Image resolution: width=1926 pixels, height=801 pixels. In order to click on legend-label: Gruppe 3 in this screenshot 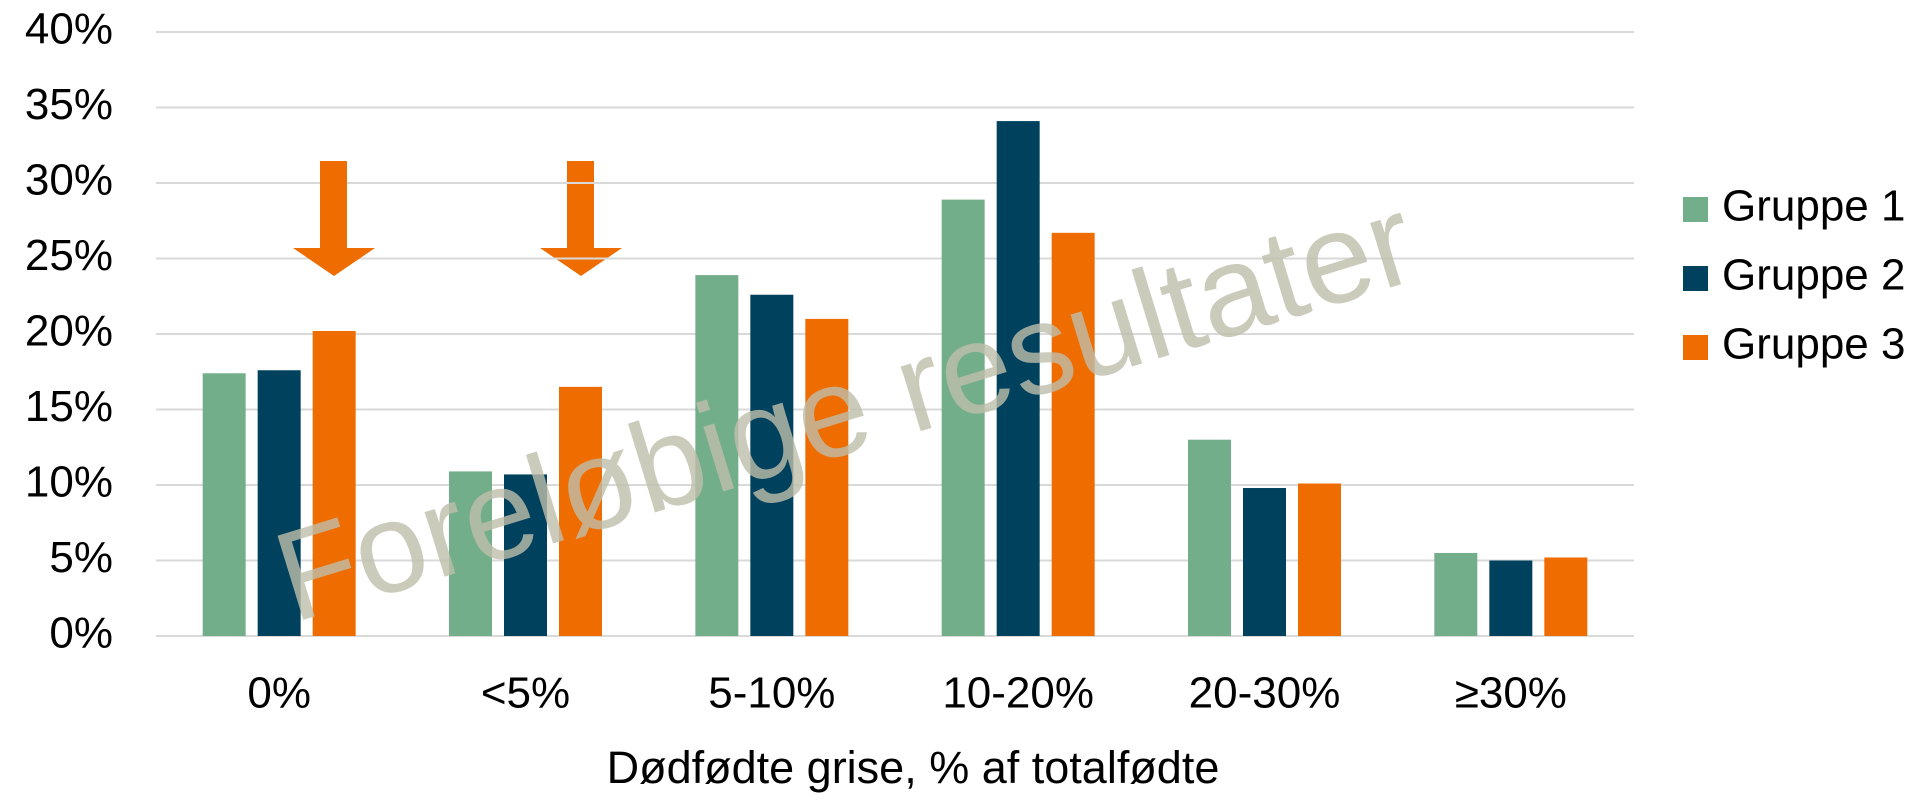, I will do `click(1813, 344)`.